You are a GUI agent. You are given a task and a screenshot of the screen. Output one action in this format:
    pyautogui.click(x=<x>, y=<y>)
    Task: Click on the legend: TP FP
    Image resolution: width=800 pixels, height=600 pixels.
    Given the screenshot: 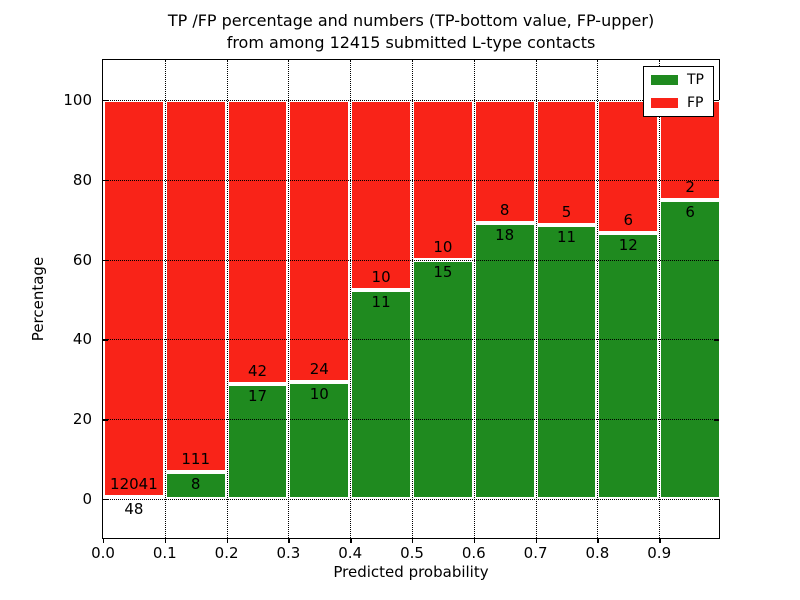 What is the action you would take?
    pyautogui.click(x=678, y=91)
    